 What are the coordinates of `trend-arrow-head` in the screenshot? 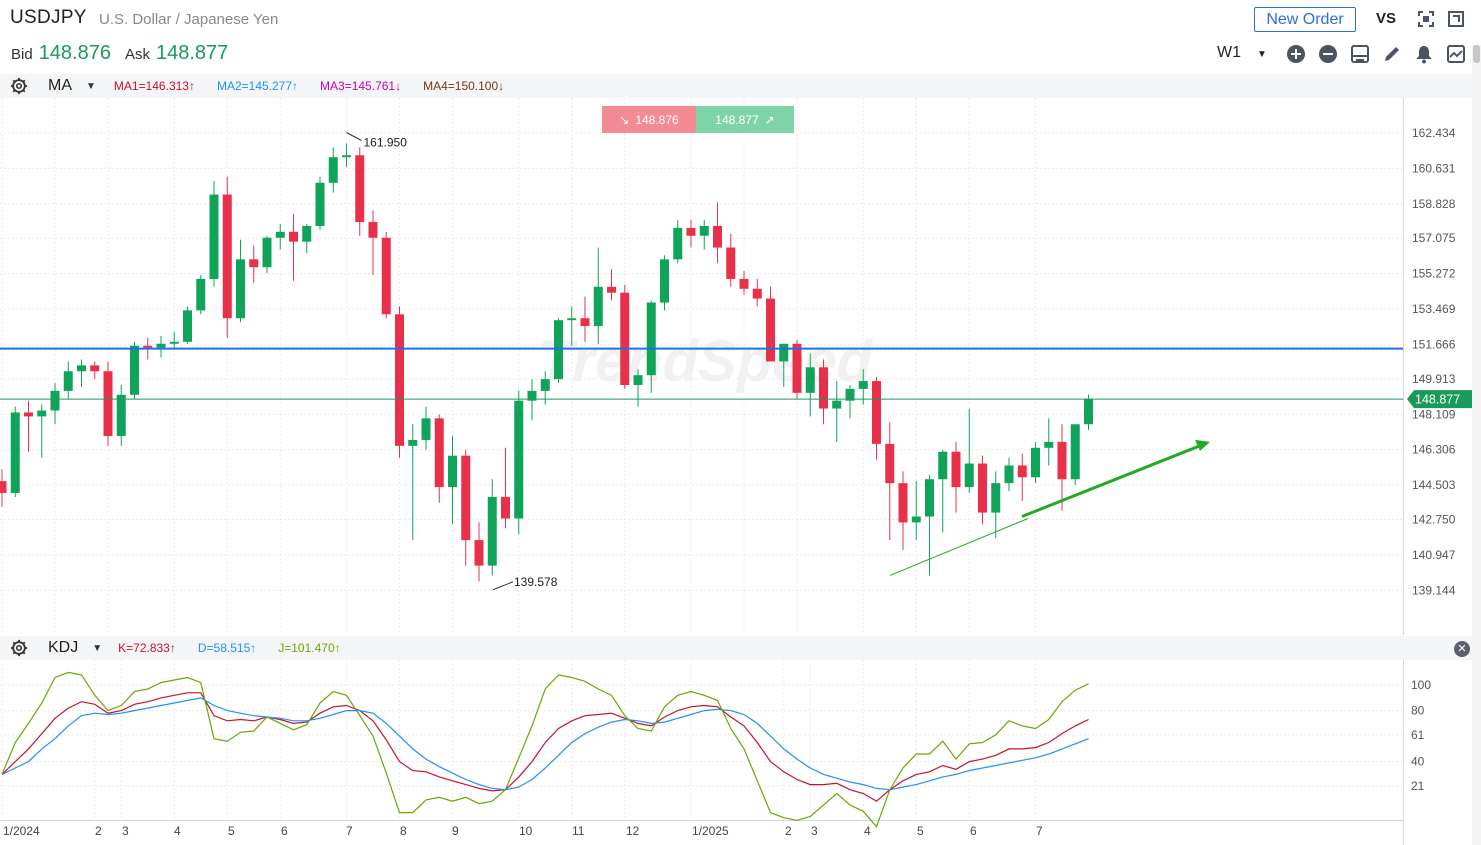 It's located at (1202, 445).